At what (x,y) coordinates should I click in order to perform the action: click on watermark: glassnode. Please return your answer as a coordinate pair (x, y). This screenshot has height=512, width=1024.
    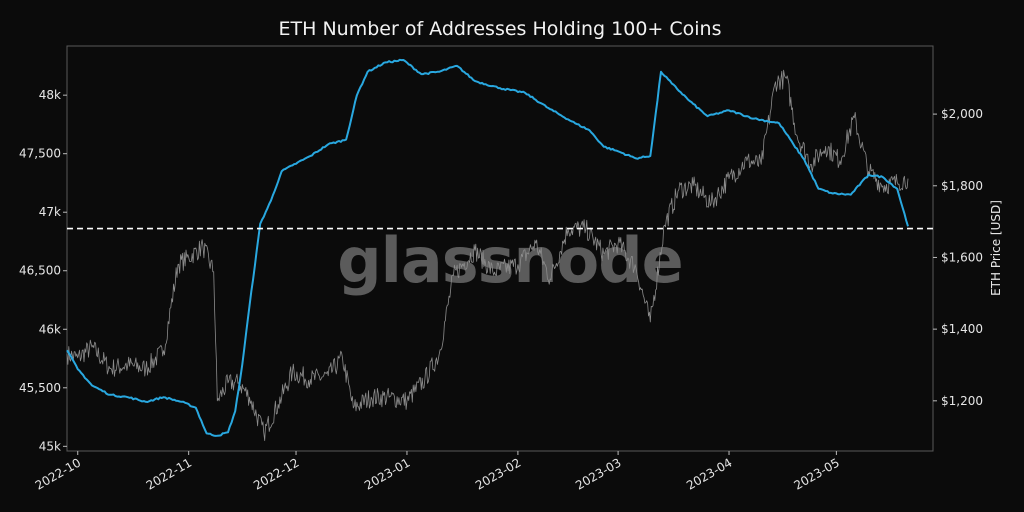
    Looking at the image, I should click on (509, 260).